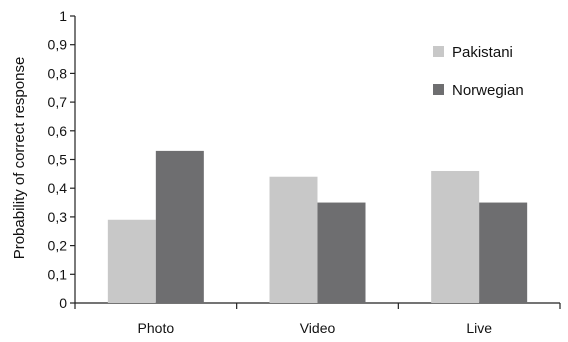 The image size is (568, 342). I want to click on y-tick-label: 1, so click(63, 16).